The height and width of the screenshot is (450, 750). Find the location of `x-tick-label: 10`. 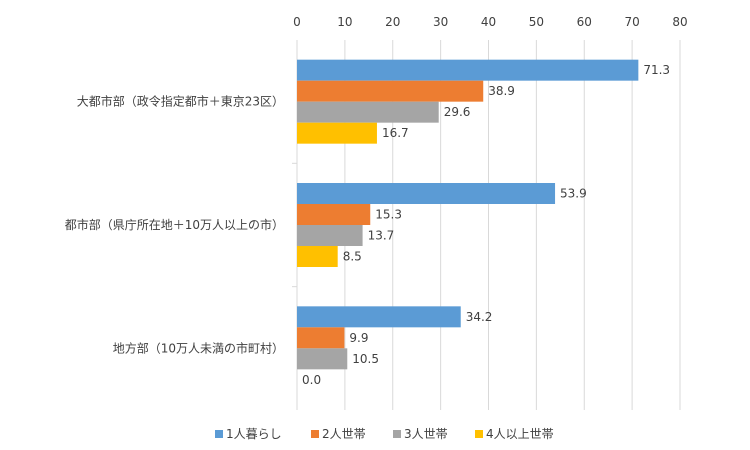

x-tick-label: 10 is located at coordinates (344, 22).